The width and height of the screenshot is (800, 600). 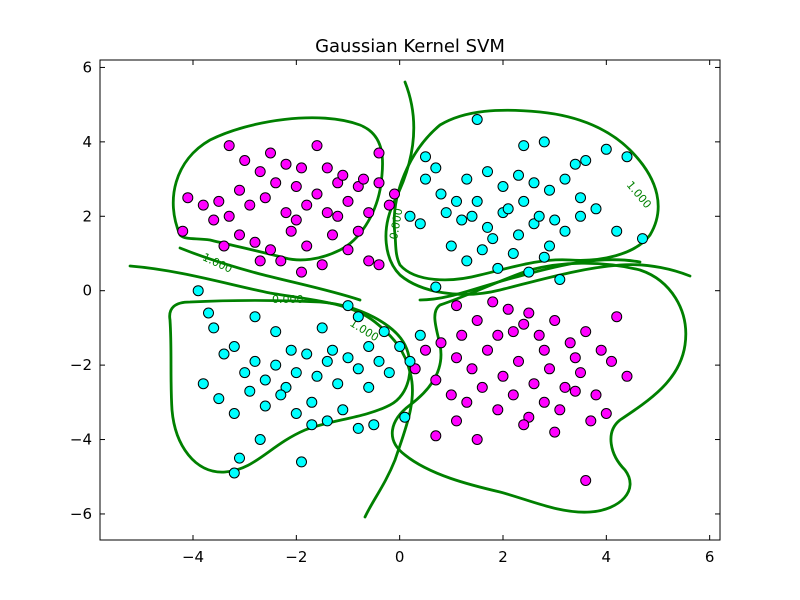 I want to click on x-tick-label: −2, so click(x=296, y=557).